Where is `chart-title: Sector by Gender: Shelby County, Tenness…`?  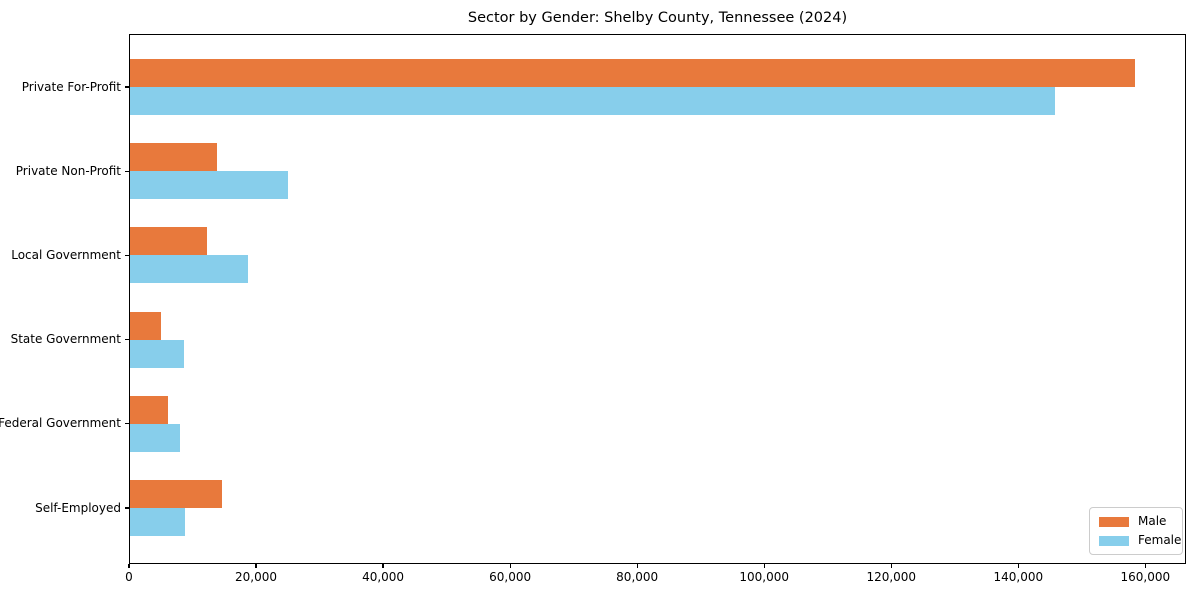
chart-title: Sector by Gender: Shelby County, Tenness… is located at coordinates (657, 18).